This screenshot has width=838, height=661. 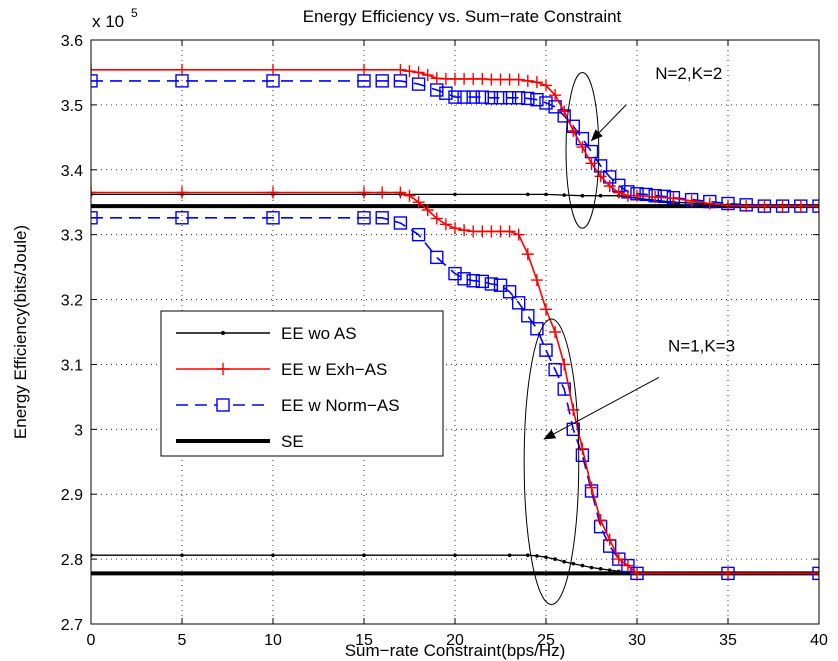 What do you see at coordinates (78, 430) in the screenshot?
I see `y-tick-label: 3` at bounding box center [78, 430].